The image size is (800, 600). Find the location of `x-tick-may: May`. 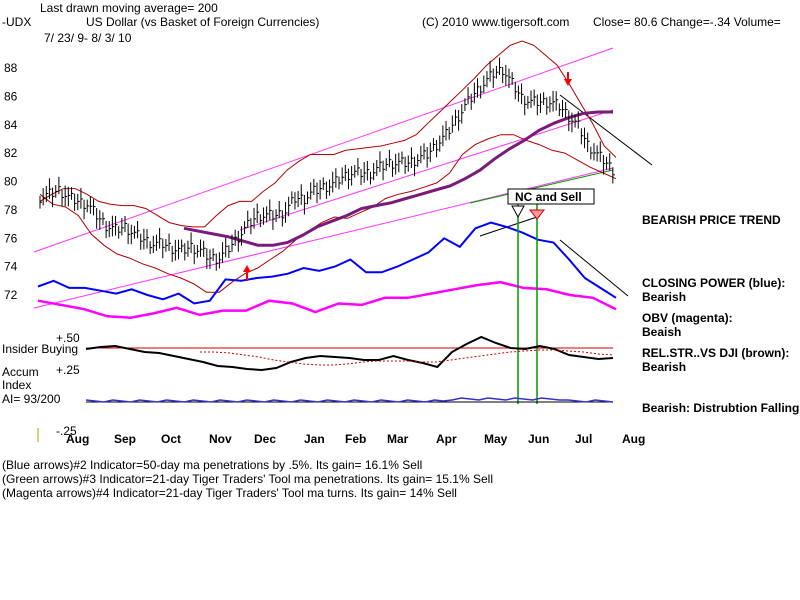

x-tick-may: May is located at coordinates (496, 439).